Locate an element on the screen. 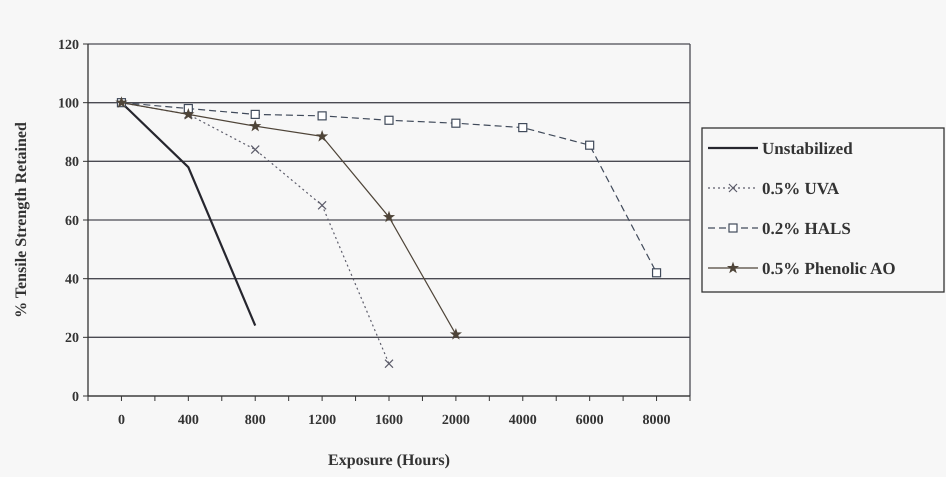 The width and height of the screenshot is (946, 477). x-tick-label: 8000 is located at coordinates (656, 420).